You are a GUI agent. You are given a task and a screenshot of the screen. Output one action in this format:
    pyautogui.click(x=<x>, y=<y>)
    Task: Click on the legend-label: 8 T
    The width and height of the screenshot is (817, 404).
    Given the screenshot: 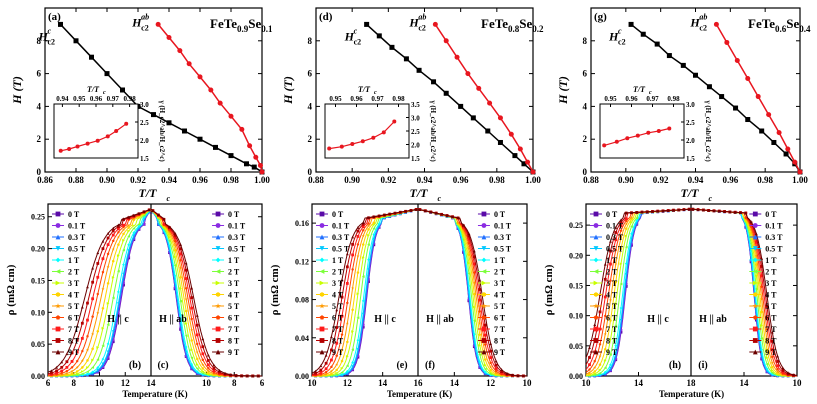 What is the action you would take?
    pyautogui.click(x=338, y=341)
    